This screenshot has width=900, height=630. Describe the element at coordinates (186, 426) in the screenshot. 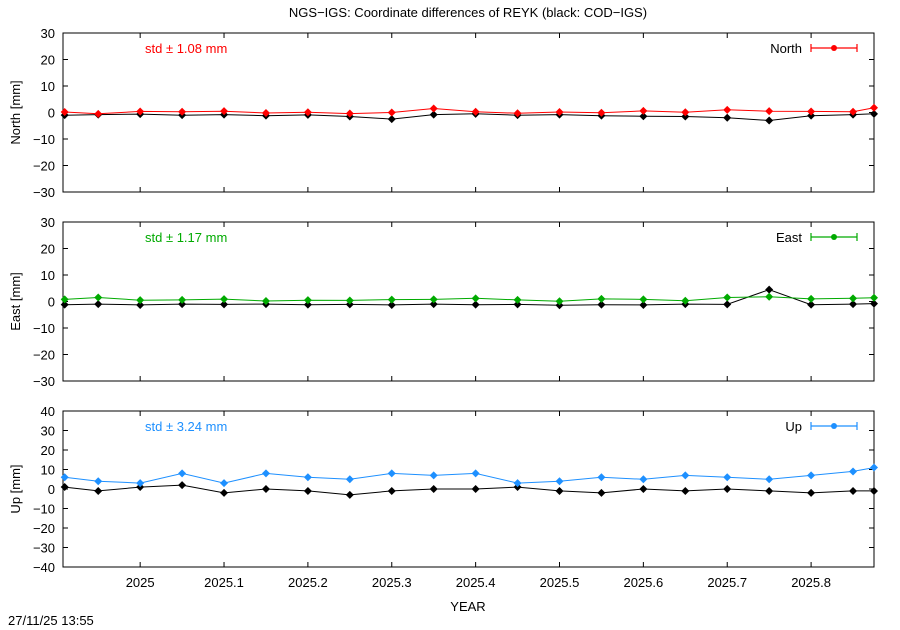

I see `std-label: std ± 3.24 mm` at that location.